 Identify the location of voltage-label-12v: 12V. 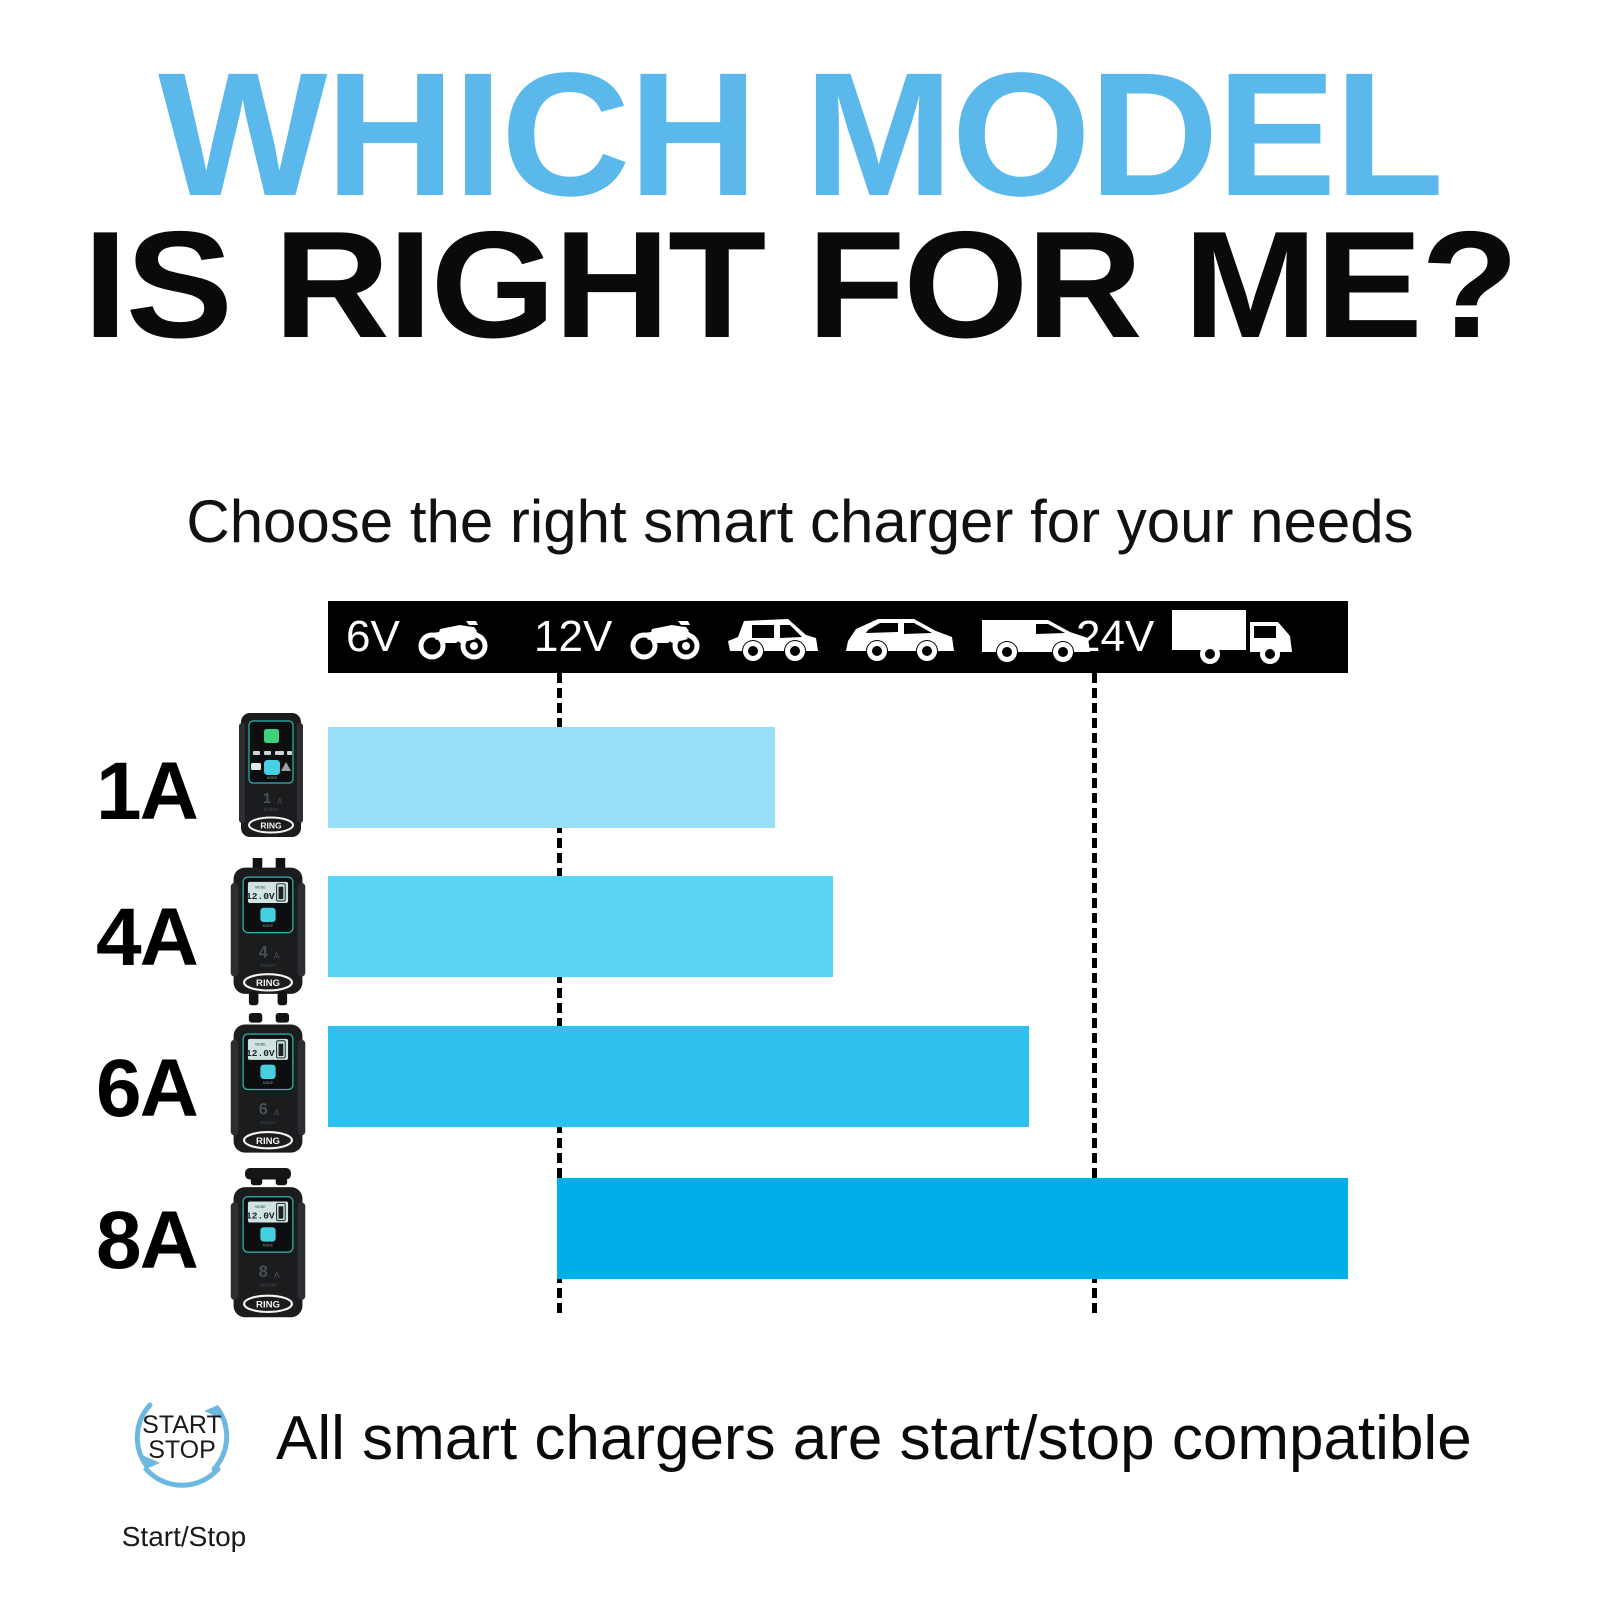
(573, 636).